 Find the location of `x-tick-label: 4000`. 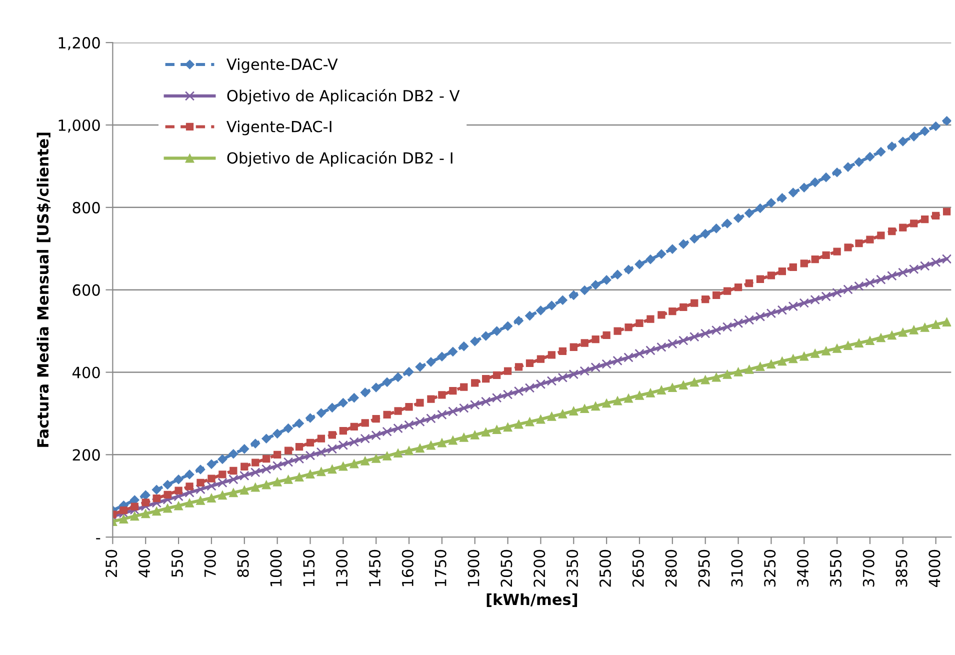

x-tick-label: 4000 is located at coordinates (934, 569).